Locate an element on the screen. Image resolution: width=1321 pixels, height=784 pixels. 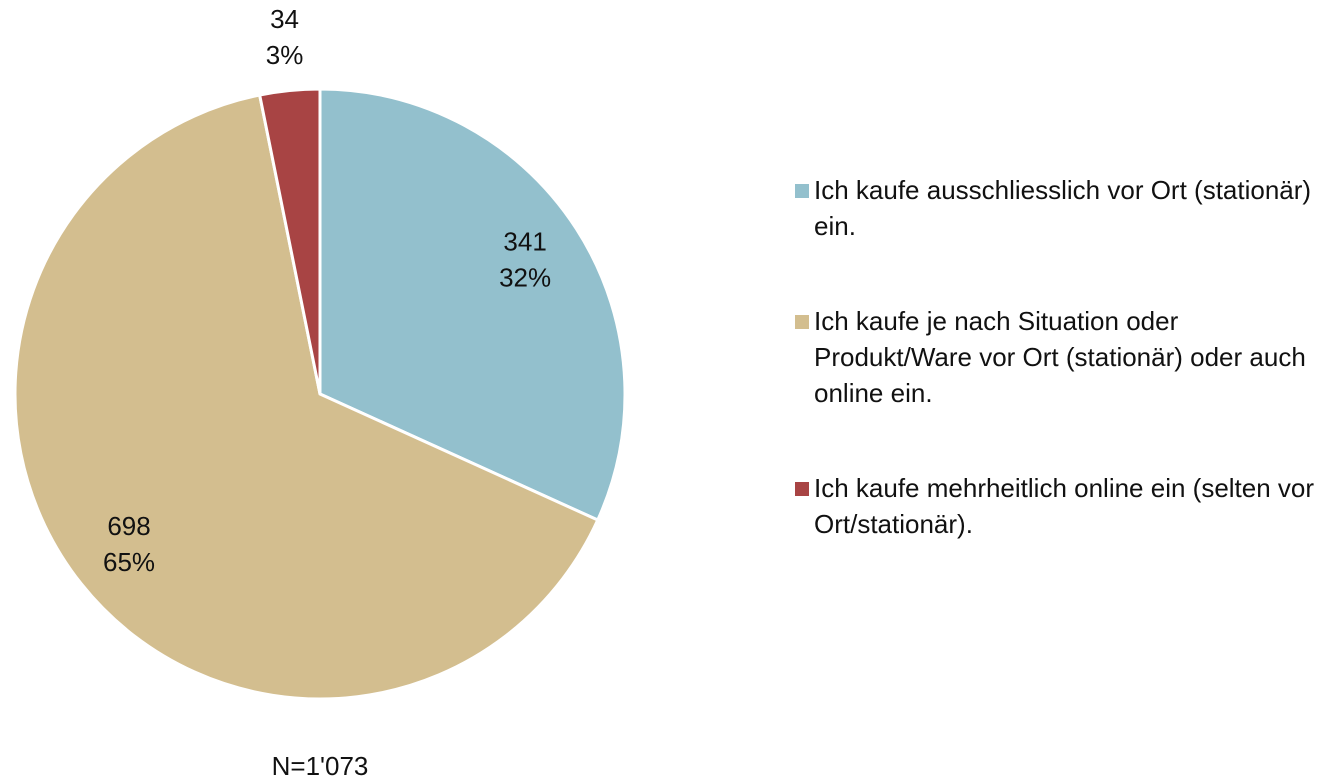
value-label: 698 is located at coordinates (128, 526).